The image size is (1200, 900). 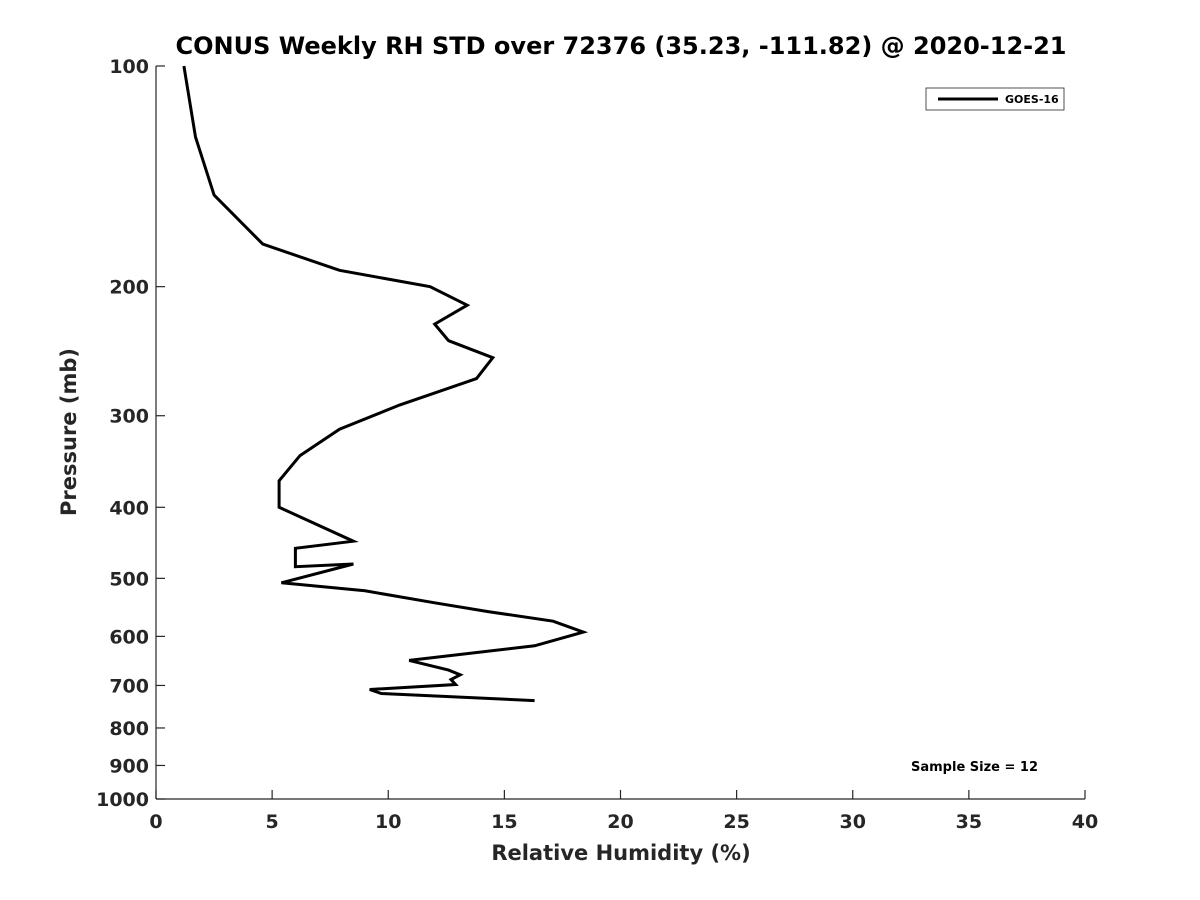 What do you see at coordinates (129, 766) in the screenshot?
I see `y-tick-label: 900` at bounding box center [129, 766].